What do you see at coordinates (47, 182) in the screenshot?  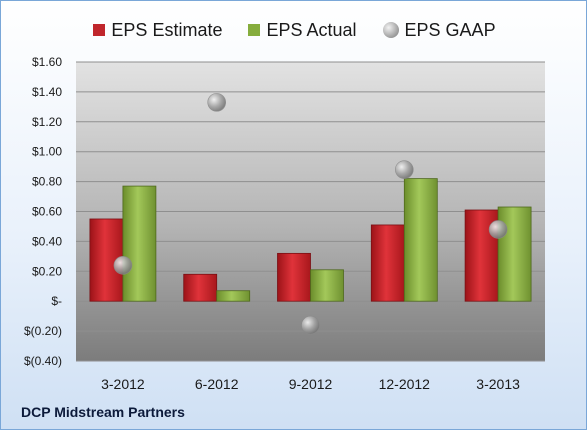 I see `y-tick-label: $0.80` at bounding box center [47, 182].